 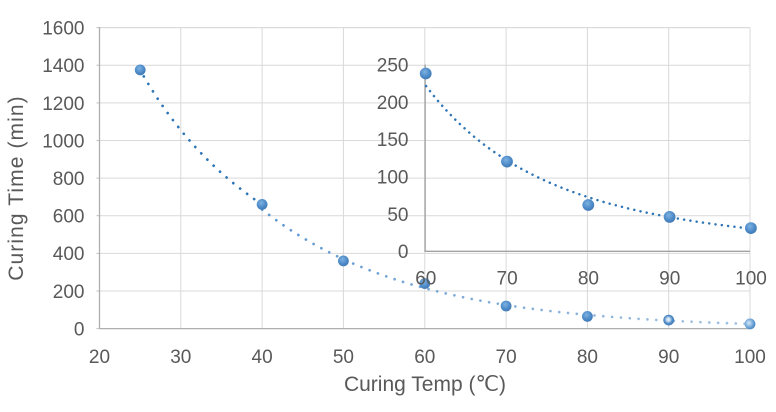 What do you see at coordinates (16, 188) in the screenshot?
I see `svg-text: Curing Time (min)` at bounding box center [16, 188].